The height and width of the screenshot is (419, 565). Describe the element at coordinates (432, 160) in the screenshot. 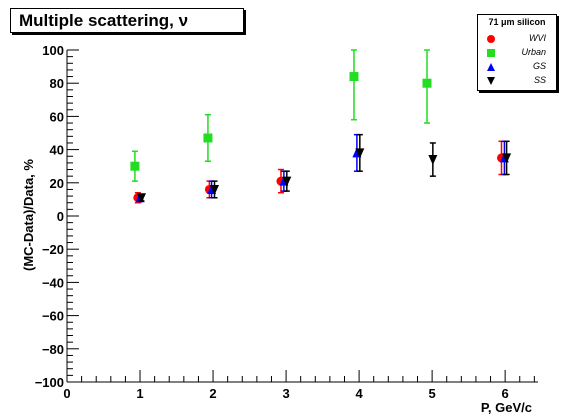

I see `data-point-ss` at that location.